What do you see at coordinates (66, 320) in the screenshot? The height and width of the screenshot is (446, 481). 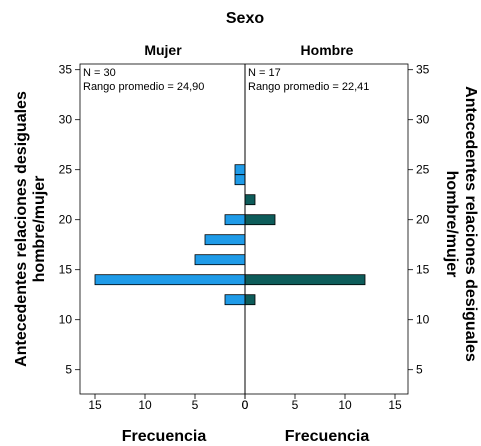 I see `y-tick-label-left: 10` at bounding box center [66, 320].